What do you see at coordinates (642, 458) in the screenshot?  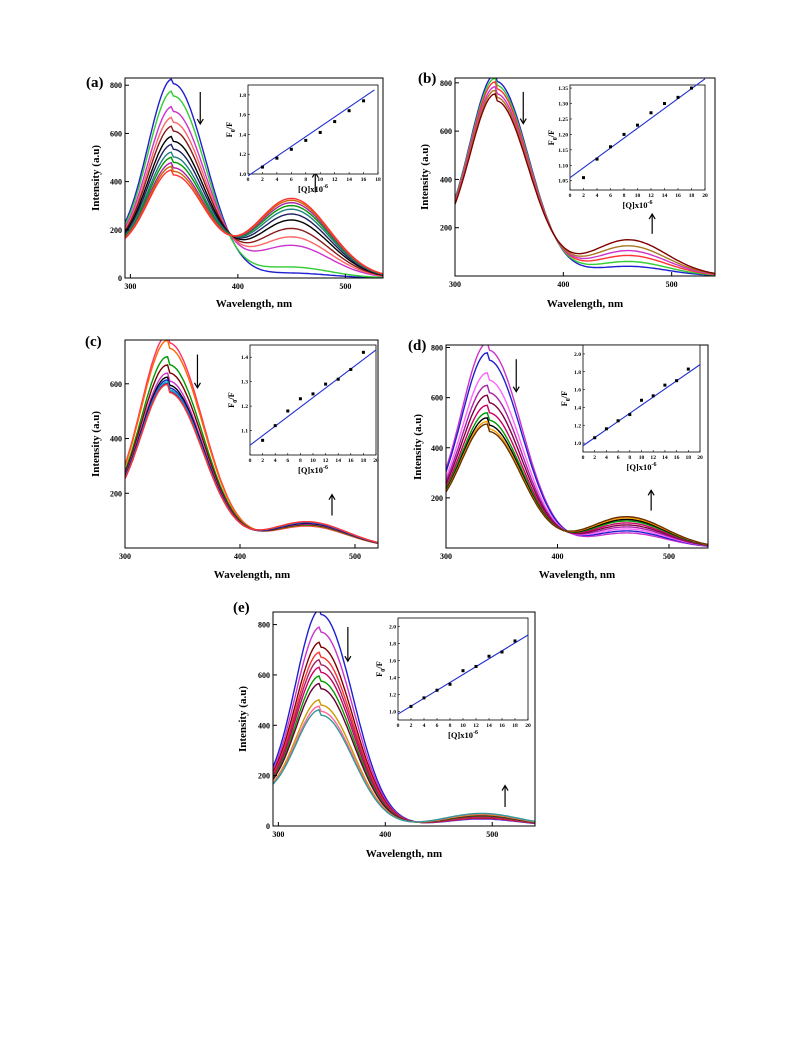 I see `inset-x-tick-label: 10` at bounding box center [642, 458].